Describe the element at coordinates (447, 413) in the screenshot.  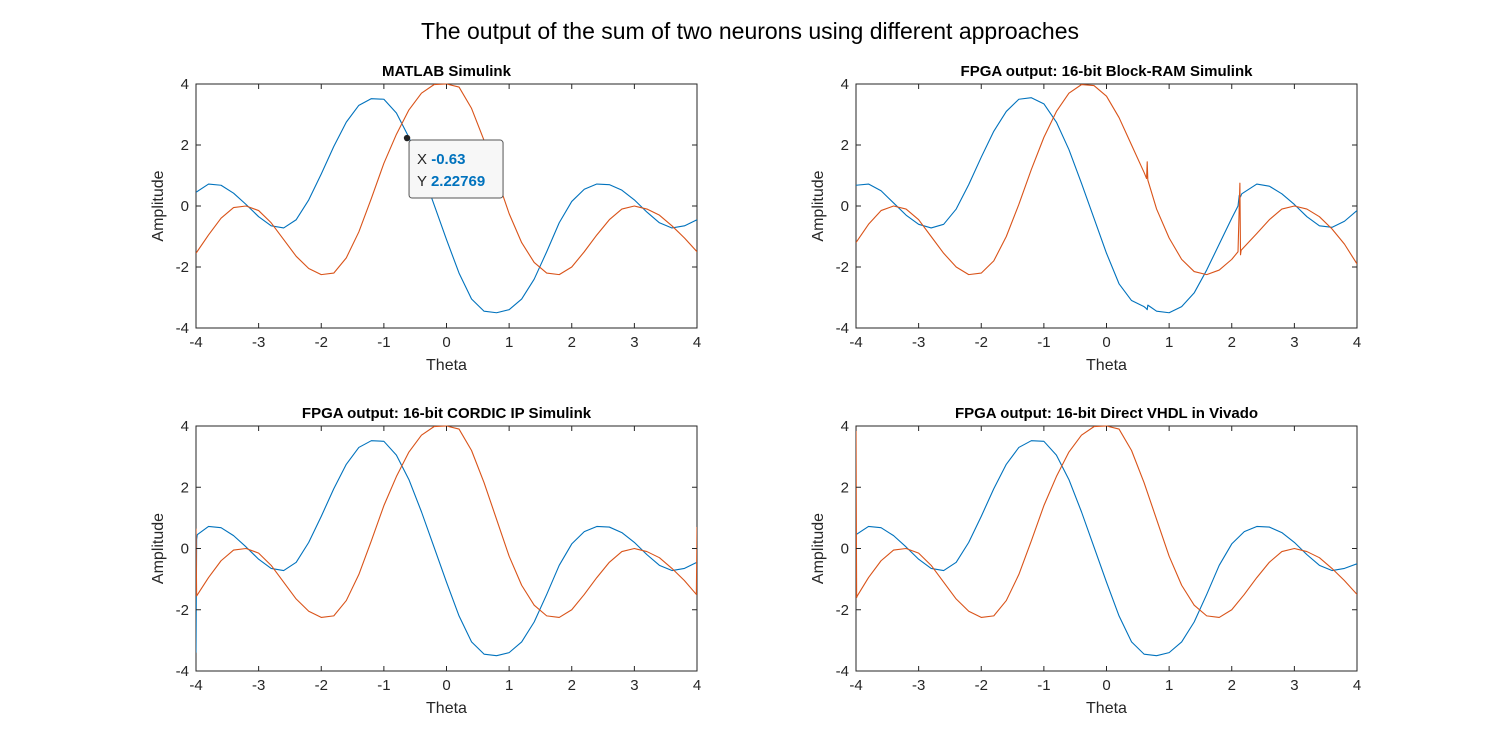
I see `subplot-title: FPGA output: 16-bit CORDIC IP Simulink` at that location.